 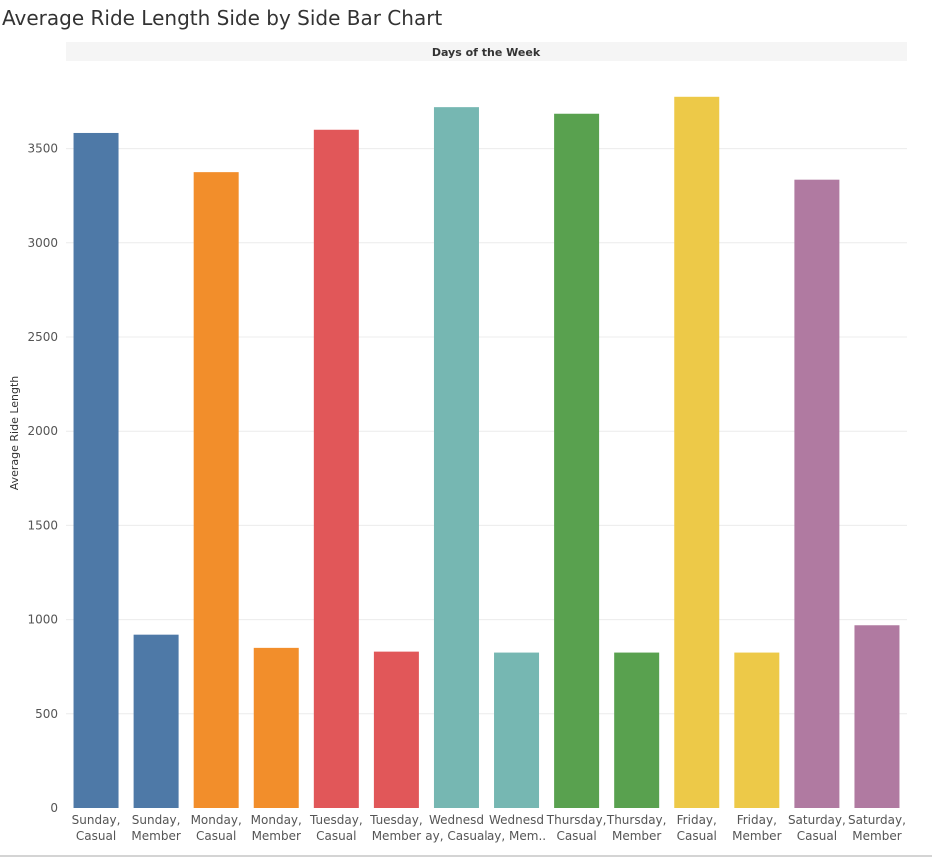 What do you see at coordinates (14, 433) in the screenshot?
I see `y-axis-title: Average Ride Length` at bounding box center [14, 433].